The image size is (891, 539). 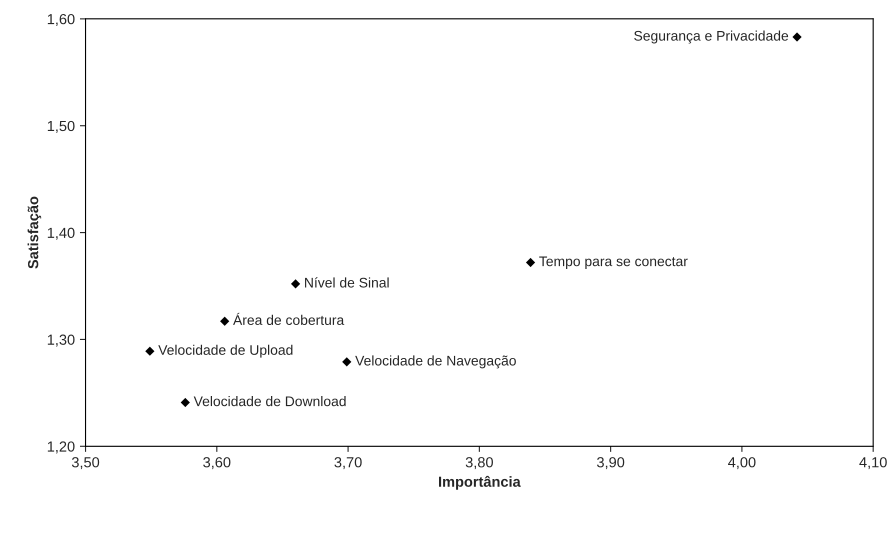 What do you see at coordinates (873, 463) in the screenshot?
I see `x-tick-label: 4,10` at bounding box center [873, 463].